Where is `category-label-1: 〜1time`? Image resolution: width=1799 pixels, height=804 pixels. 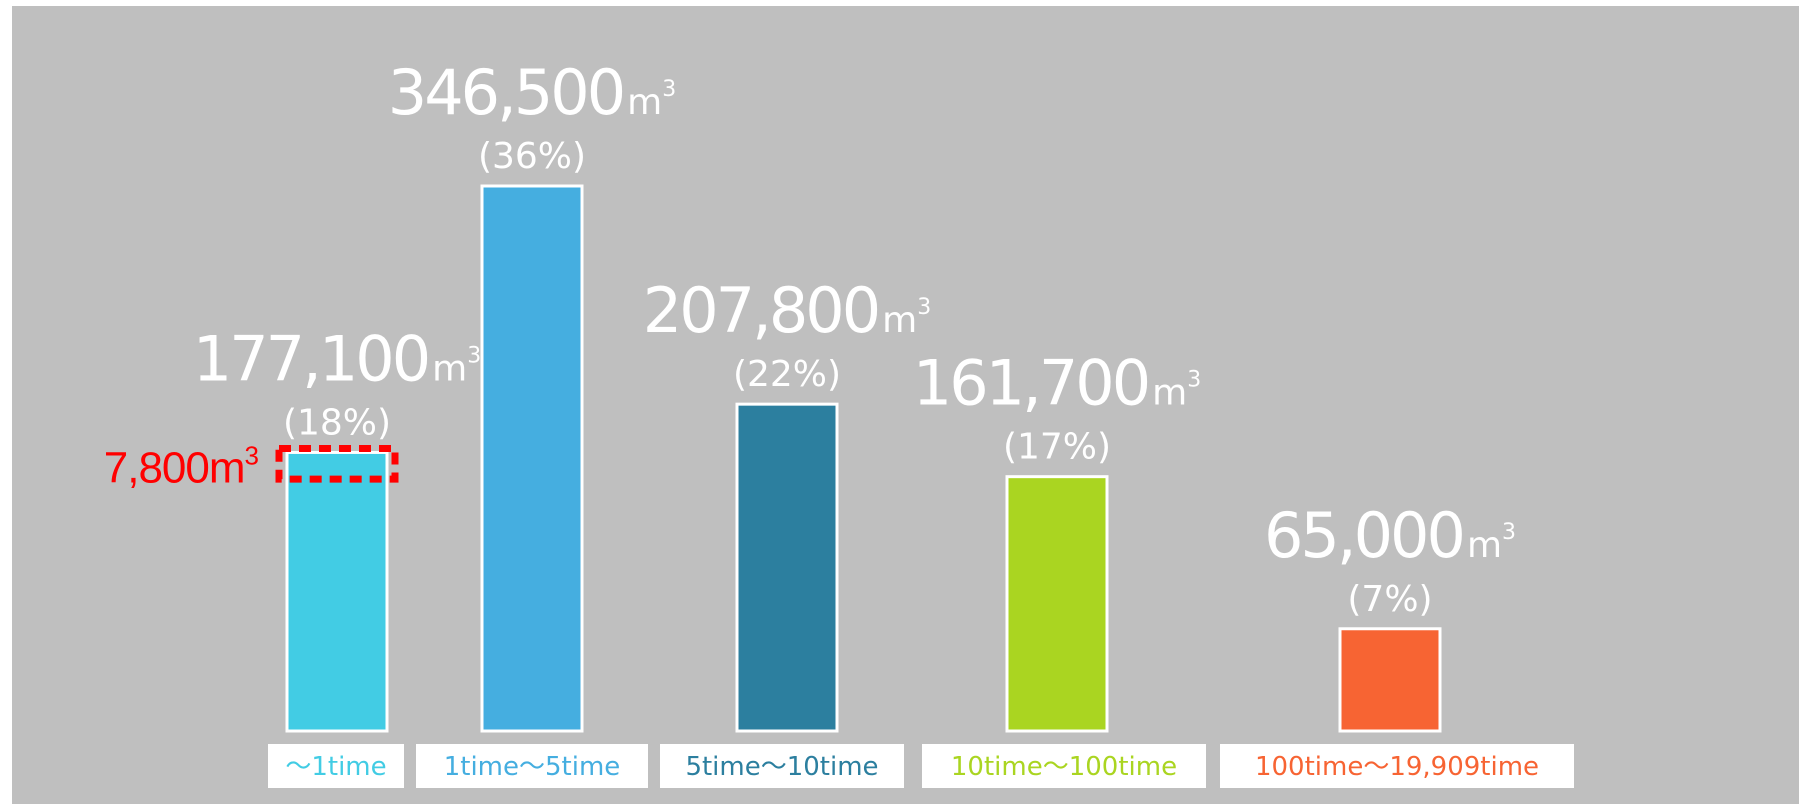
category-label-1: 〜1time is located at coordinates (335, 767).